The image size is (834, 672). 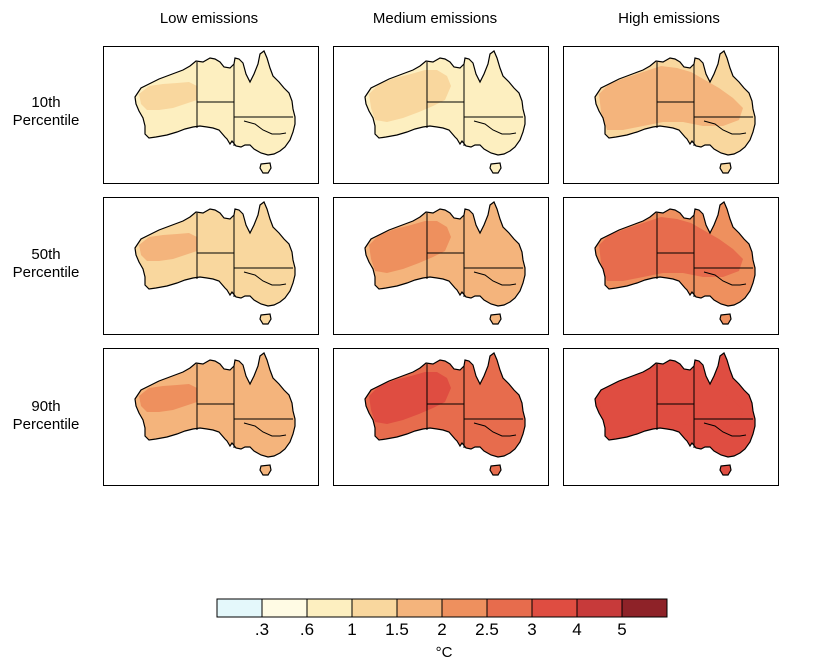 I want to click on row-label-line1: 50th, so click(x=46, y=254).